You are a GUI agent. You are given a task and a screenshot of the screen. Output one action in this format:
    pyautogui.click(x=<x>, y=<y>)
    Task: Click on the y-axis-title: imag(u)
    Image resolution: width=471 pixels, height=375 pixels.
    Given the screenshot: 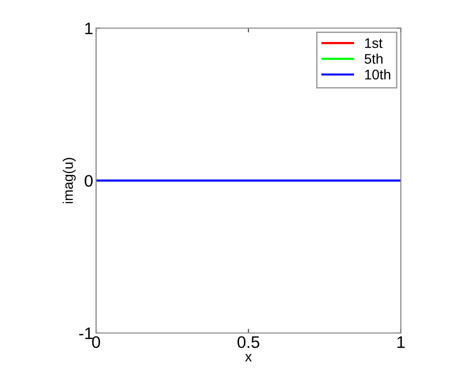 What is the action you would take?
    pyautogui.click(x=69, y=181)
    